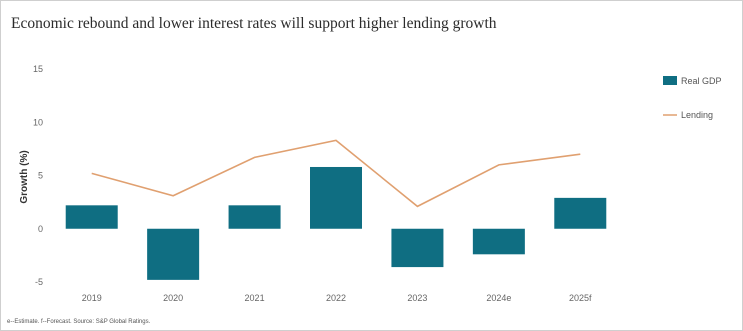  Describe the element at coordinates (498, 298) in the screenshot. I see `x-tick-label: 2024e` at that location.